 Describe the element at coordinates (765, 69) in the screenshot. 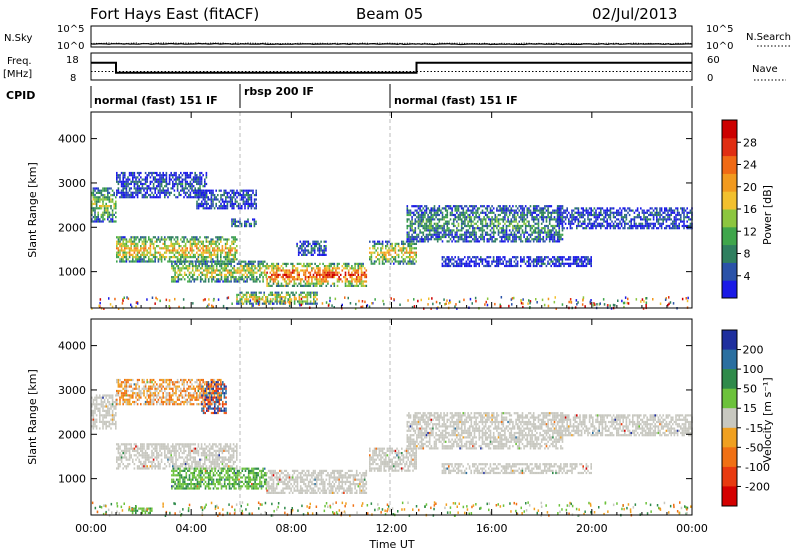

I see `nave-label: Nave` at that location.